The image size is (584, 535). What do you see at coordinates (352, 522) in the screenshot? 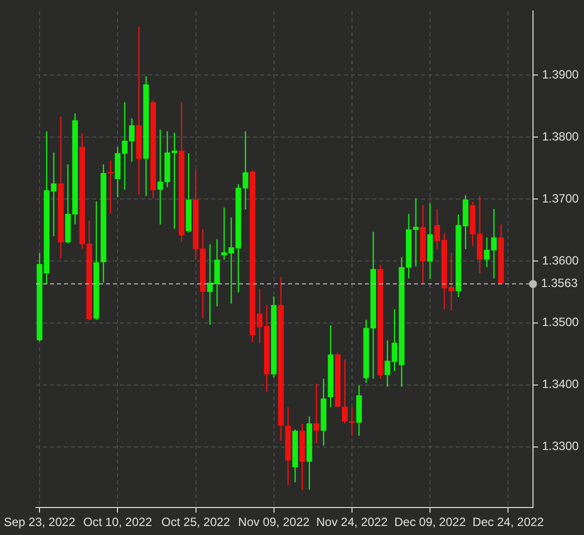
I see `x-tick-label: Nov 24, 2022` at bounding box center [352, 522].